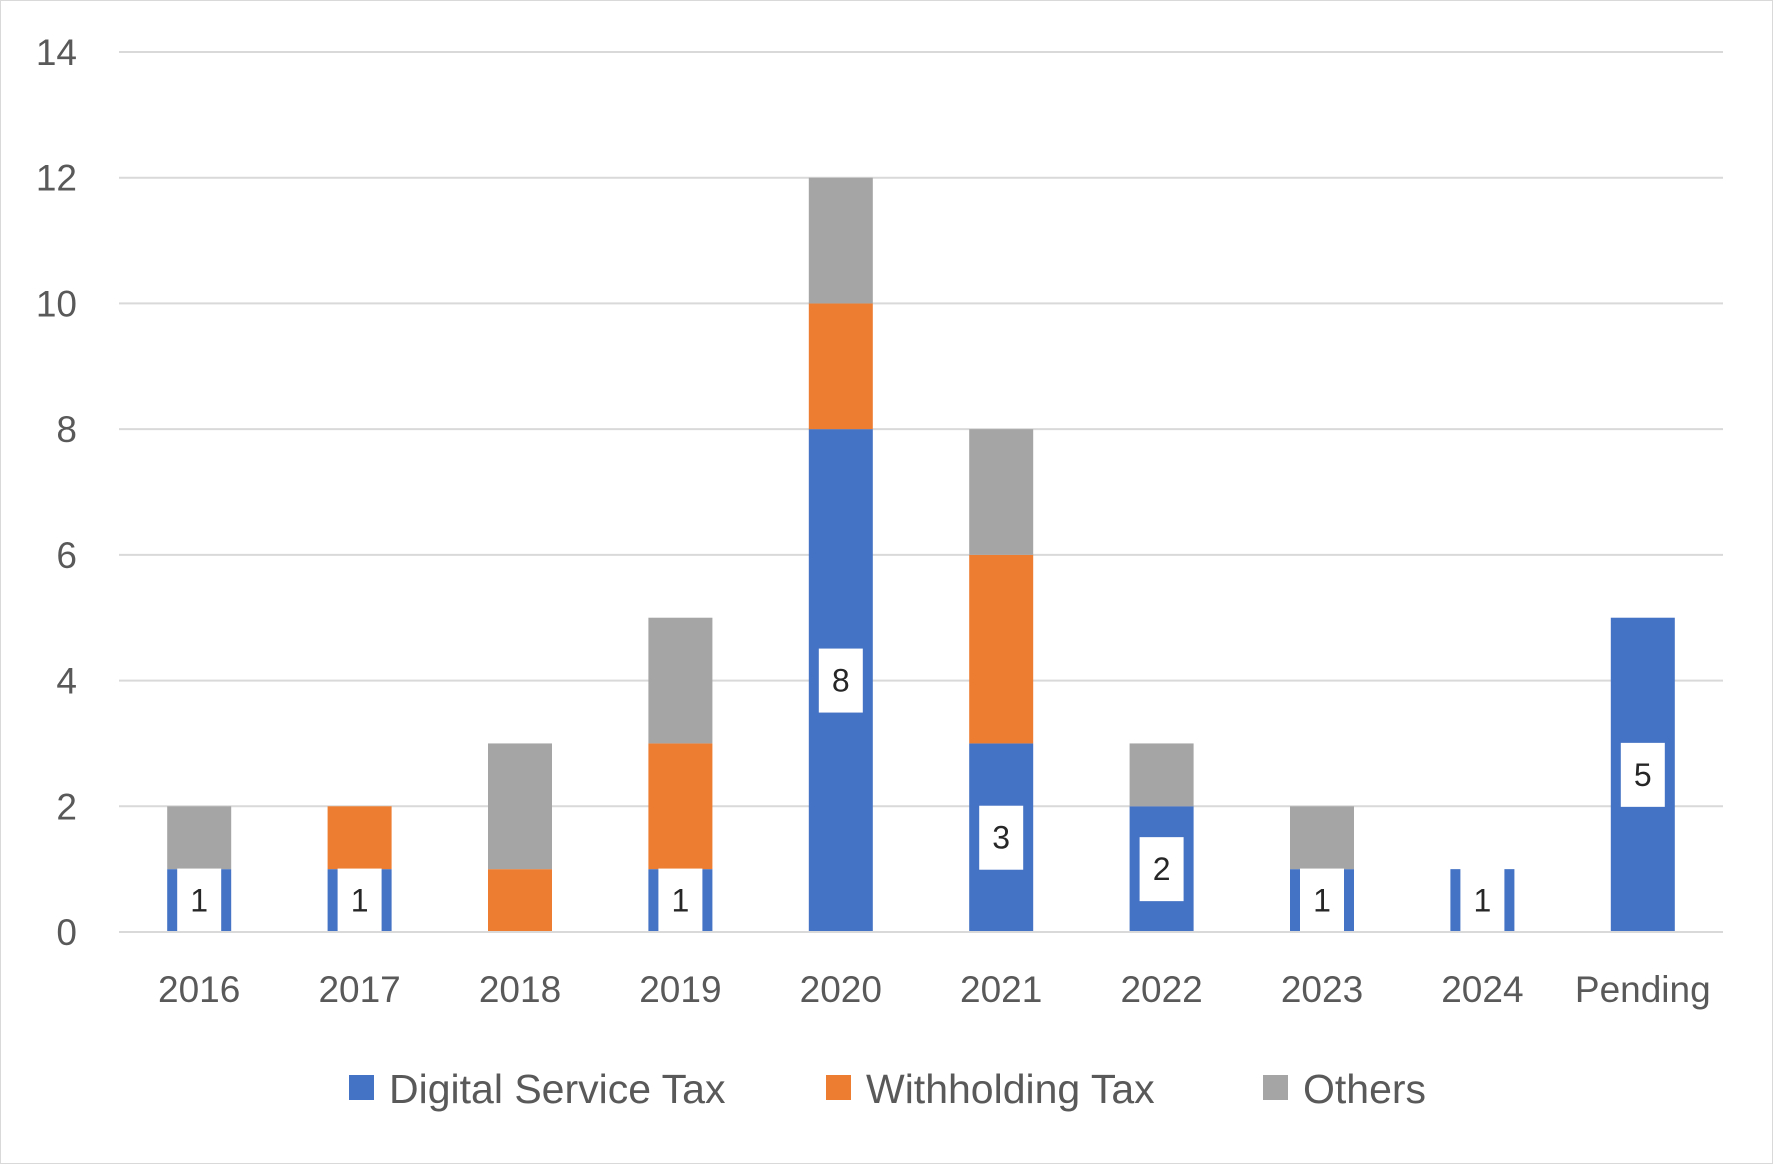 This screenshot has width=1773, height=1165. I want to click on data-label: 3, so click(1001, 838).